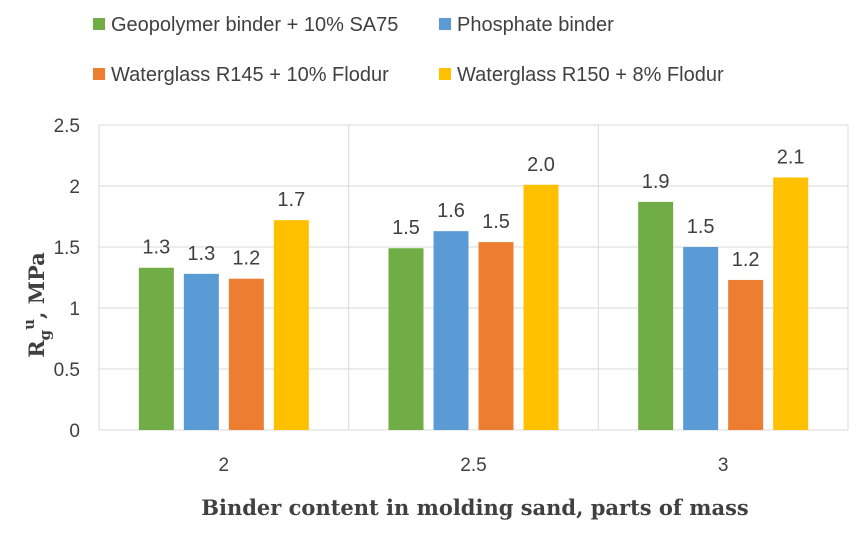  I want to click on x-tick-label: 3, so click(723, 465).